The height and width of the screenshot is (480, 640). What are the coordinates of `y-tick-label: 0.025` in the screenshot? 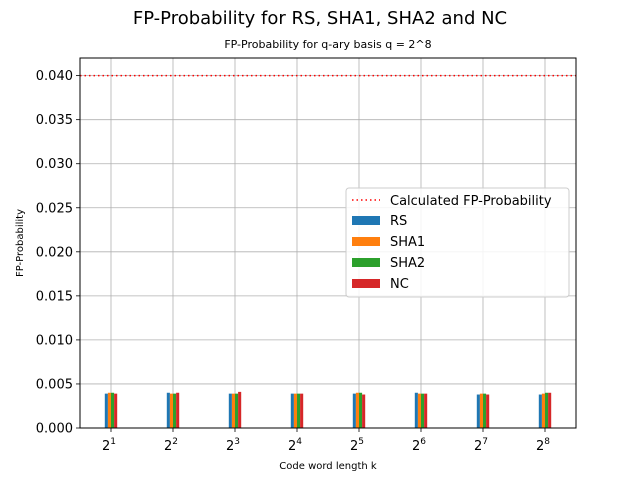 It's located at (54, 208).